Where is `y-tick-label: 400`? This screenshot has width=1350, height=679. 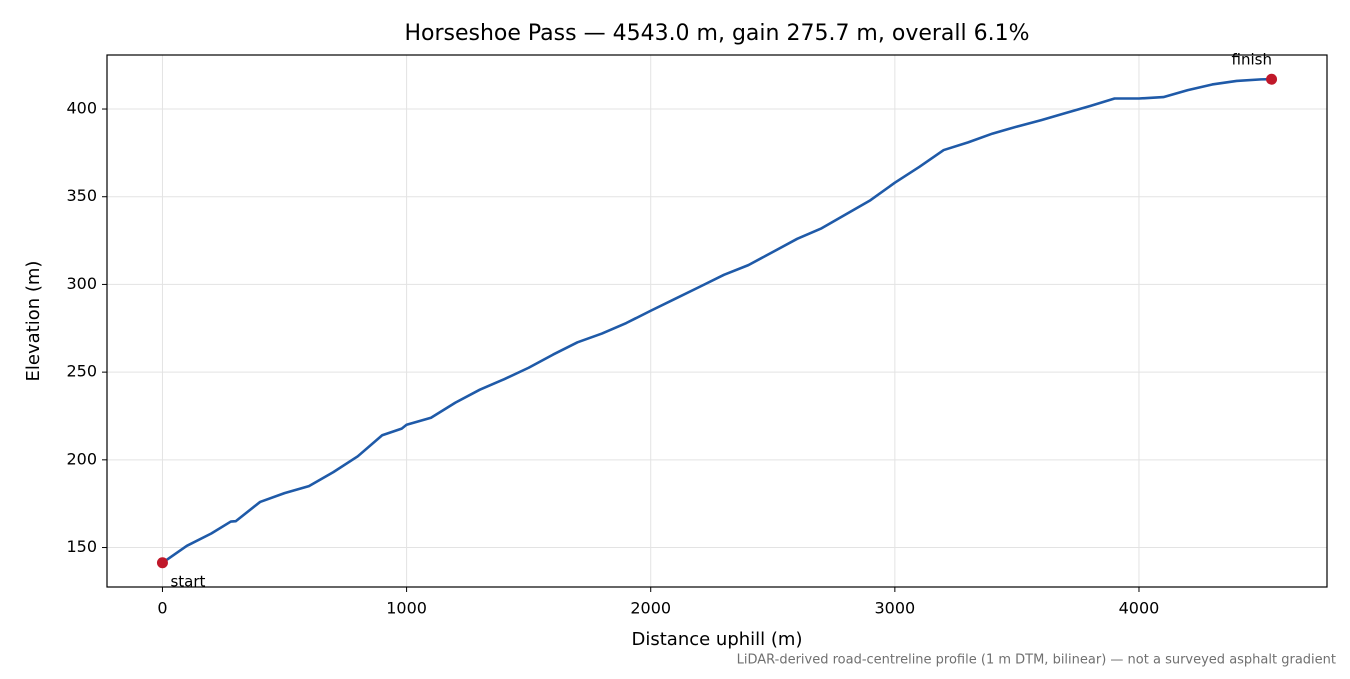 y-tick-label: 400 is located at coordinates (81, 108).